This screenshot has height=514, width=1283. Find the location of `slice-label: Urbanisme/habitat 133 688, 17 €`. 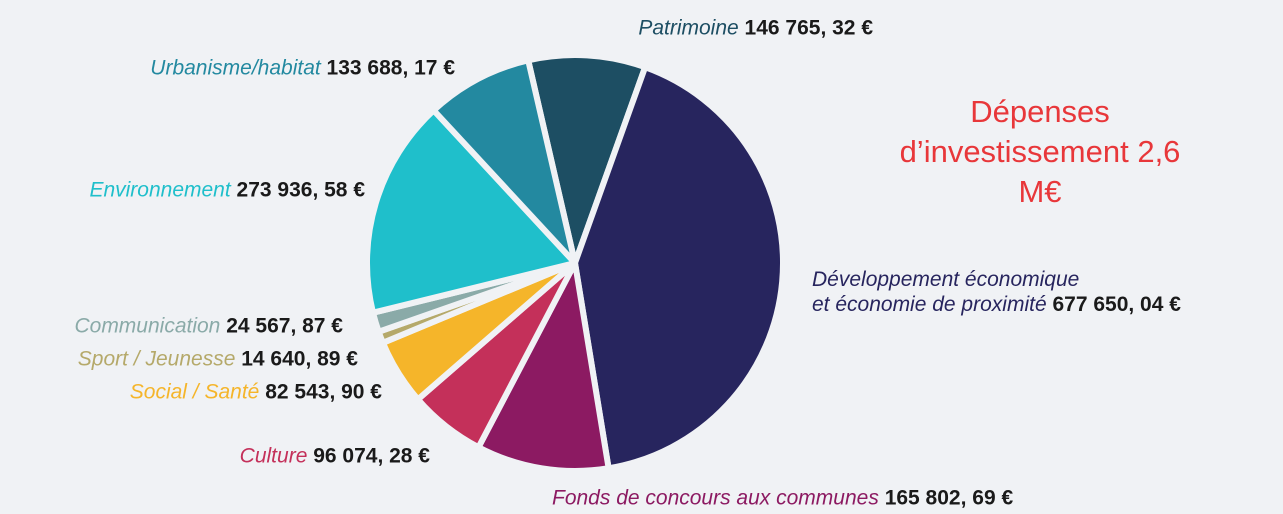

slice-label: Urbanisme/habitat 133 688, 17 € is located at coordinates (302, 68).